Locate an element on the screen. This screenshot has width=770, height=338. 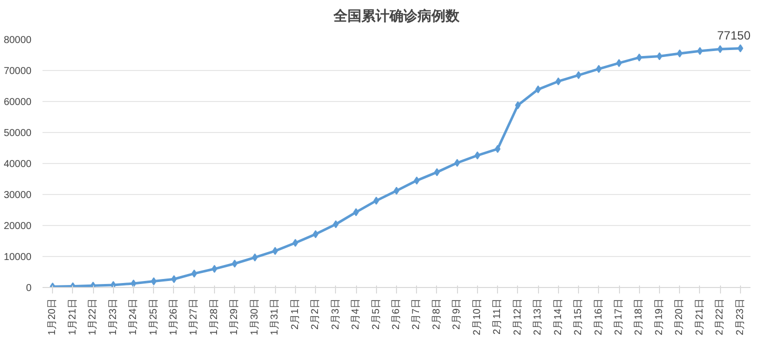
x-tick-label: 1月25日 is located at coordinates (154, 317).